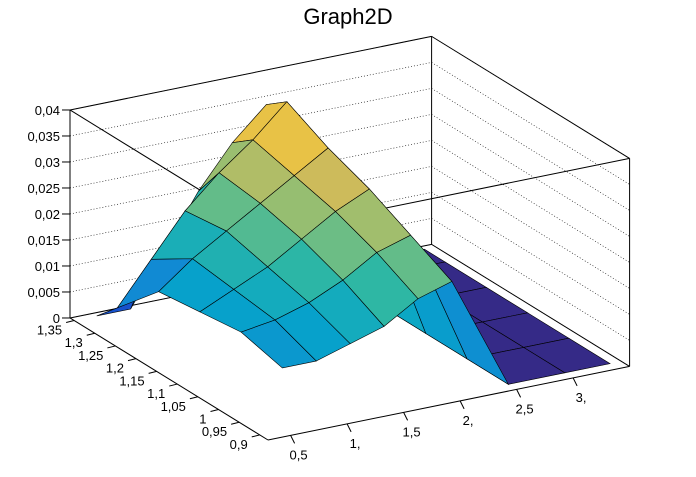 The image size is (696, 477). Describe the element at coordinates (43, 136) in the screenshot. I see `z-tick-label: 0,035` at that location.